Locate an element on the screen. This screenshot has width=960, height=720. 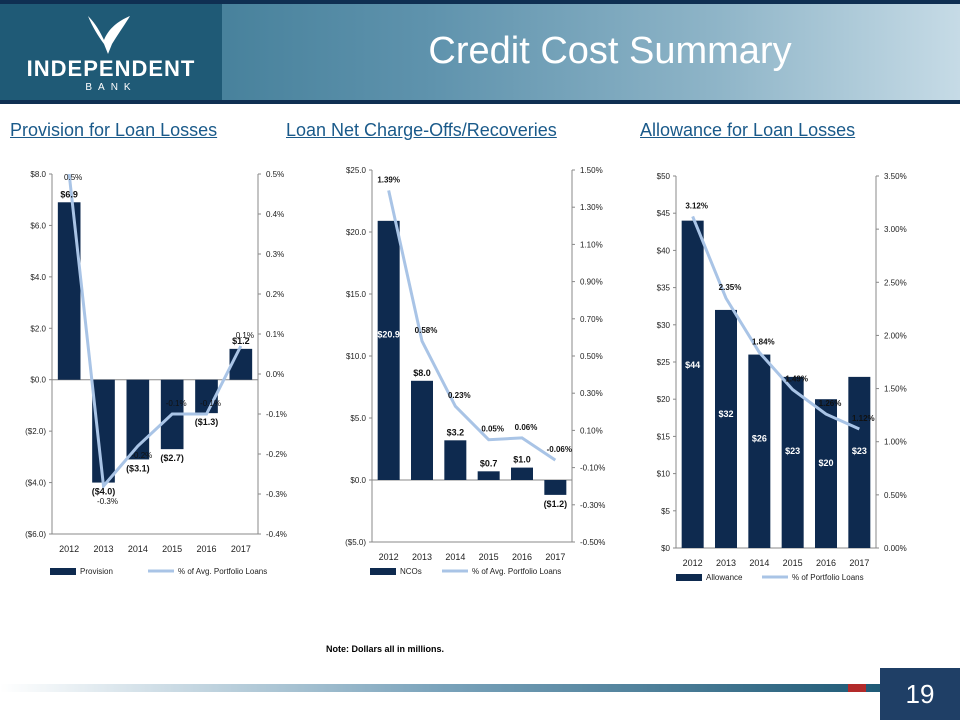
y2-tick-label: 0.00% is located at coordinates (895, 548).